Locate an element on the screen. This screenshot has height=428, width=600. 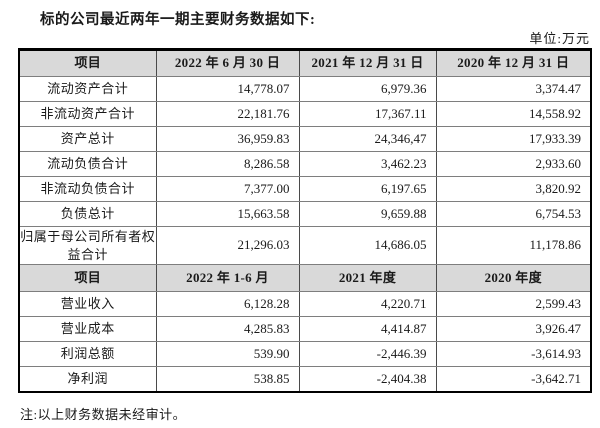
table-row: 流动资产合计 14,778.07 6,979.36 3,374.47 is located at coordinates (305, 89).